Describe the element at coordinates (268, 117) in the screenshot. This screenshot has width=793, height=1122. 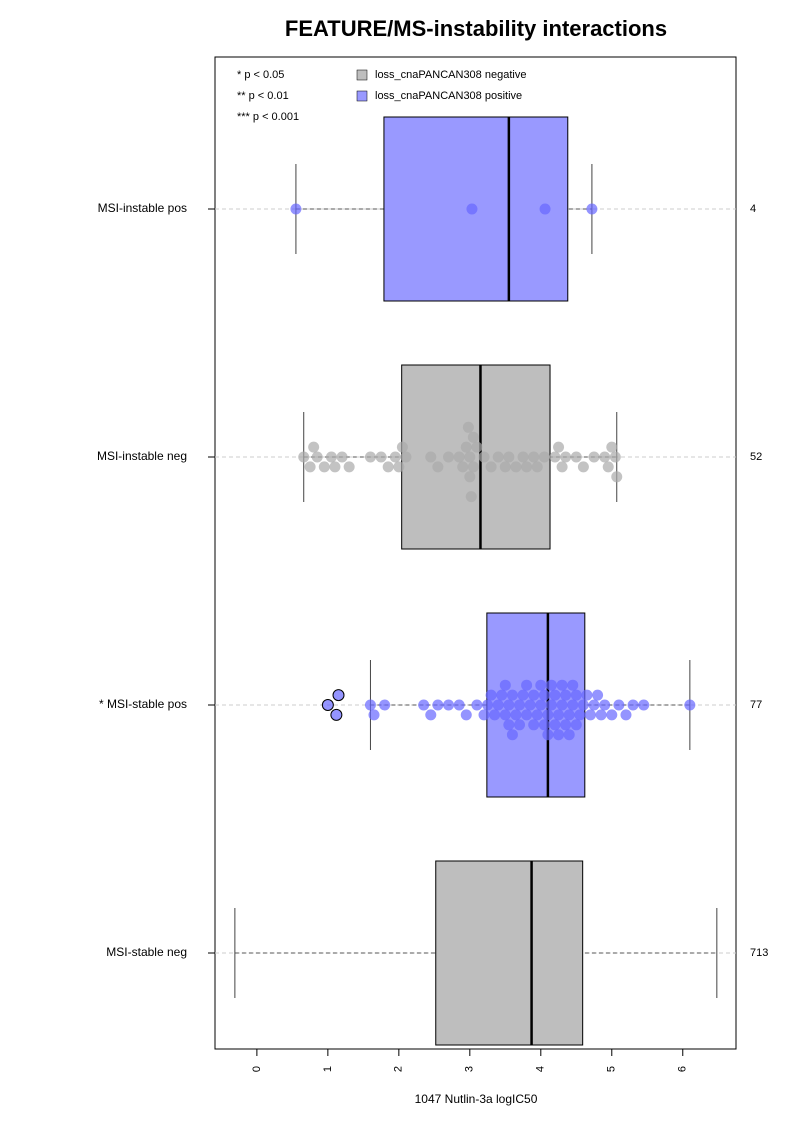
I see `significance-note: *** p < 0.001` at that location.